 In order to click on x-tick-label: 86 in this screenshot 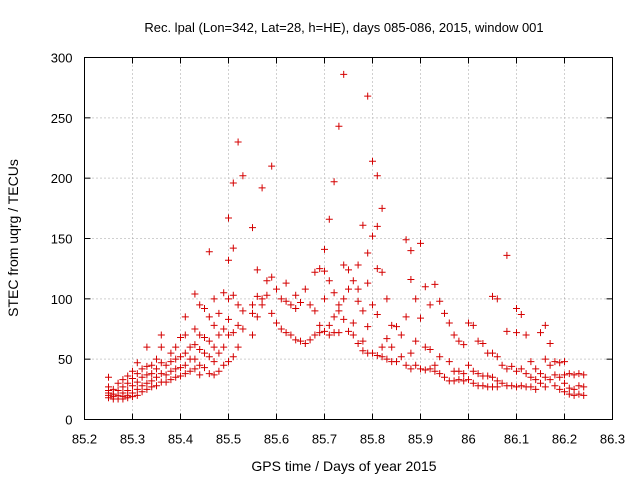, I will do `click(468, 439)`.